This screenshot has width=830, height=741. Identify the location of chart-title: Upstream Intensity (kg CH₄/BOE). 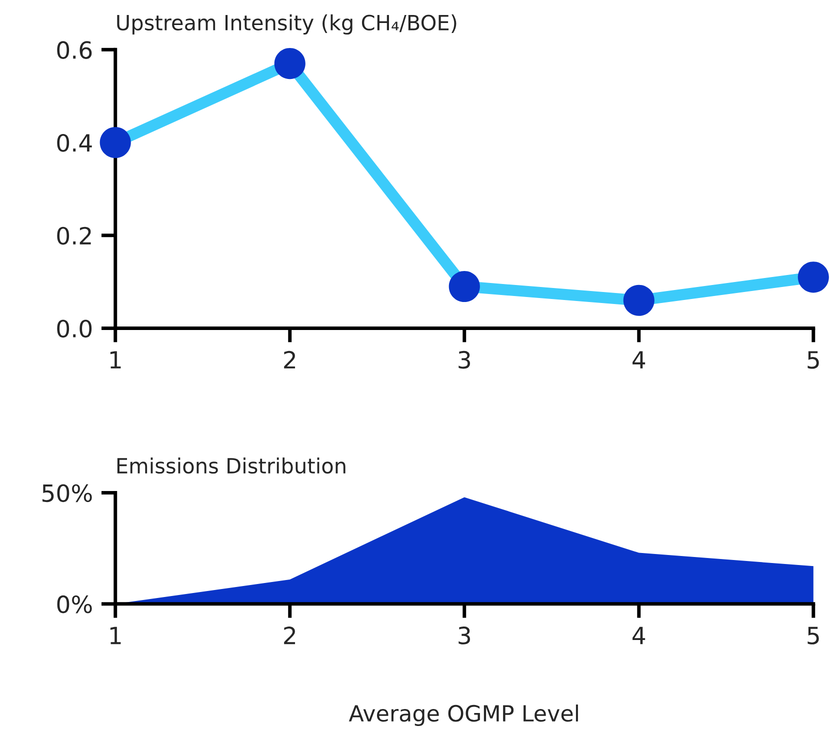
(286, 24).